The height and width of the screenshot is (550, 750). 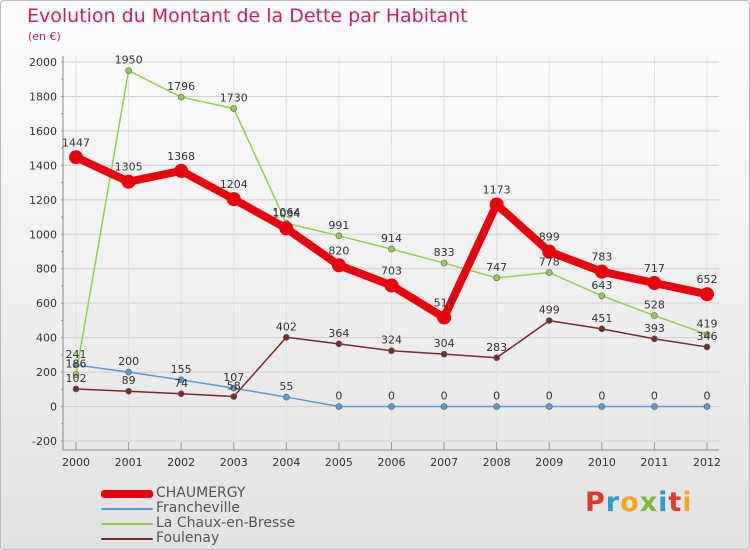 I want to click on data-label-chaumergy: 703, so click(x=391, y=270).